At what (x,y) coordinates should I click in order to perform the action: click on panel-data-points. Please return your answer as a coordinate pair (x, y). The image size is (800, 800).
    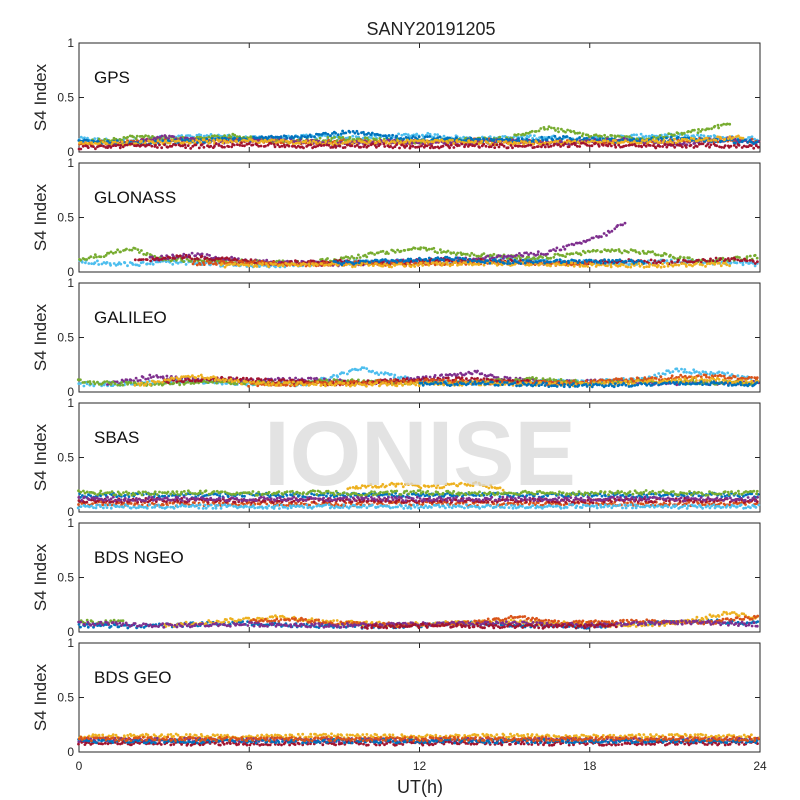
    Looking at the image, I should click on (419, 136).